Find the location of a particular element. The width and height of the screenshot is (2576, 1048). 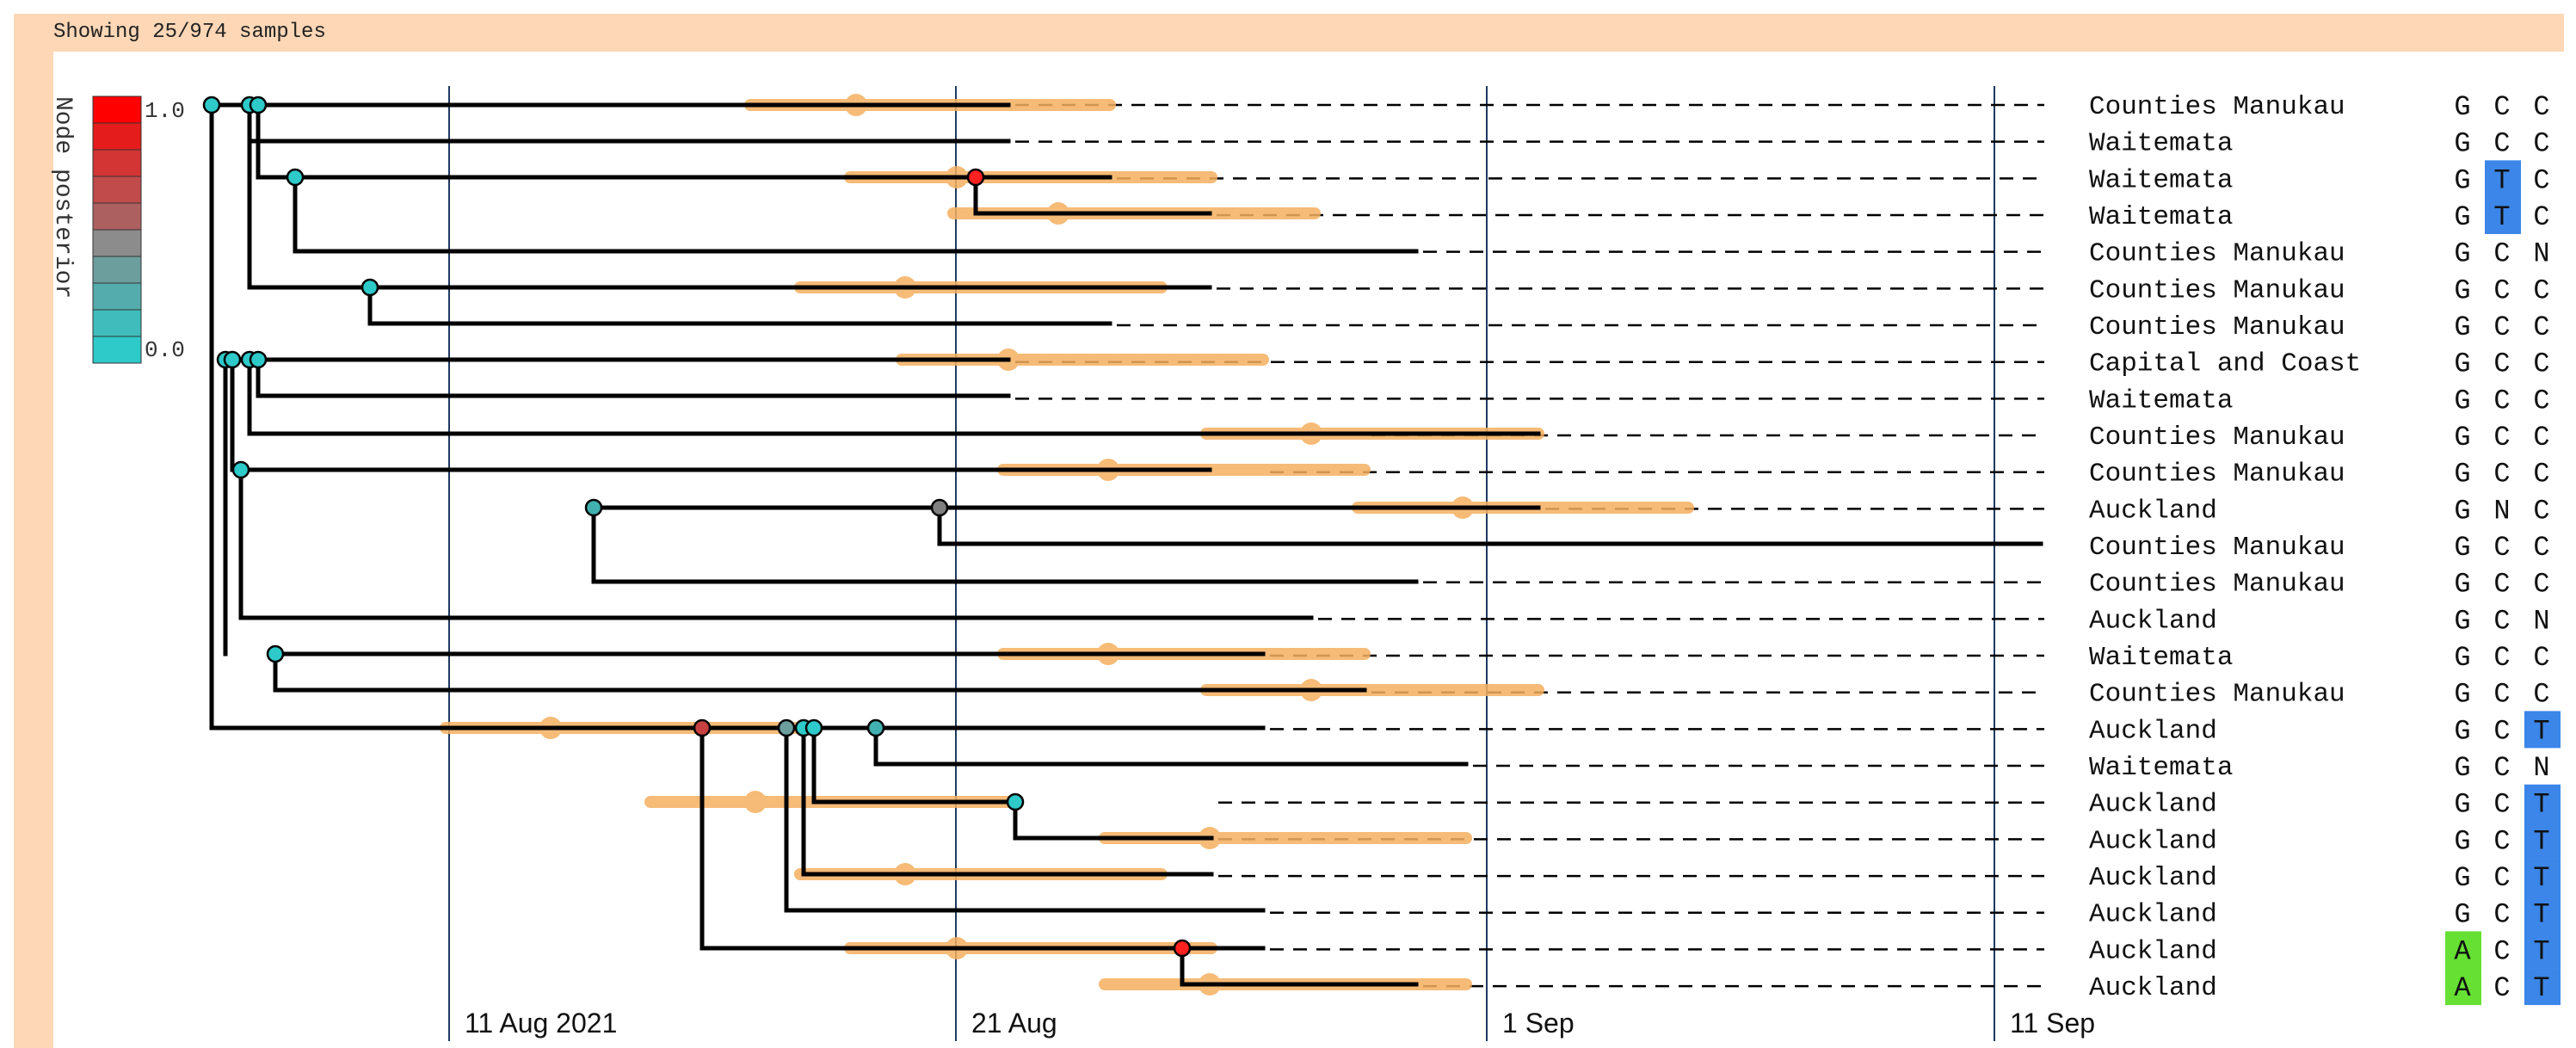

frame-top-bar is located at coordinates (1289, 33).